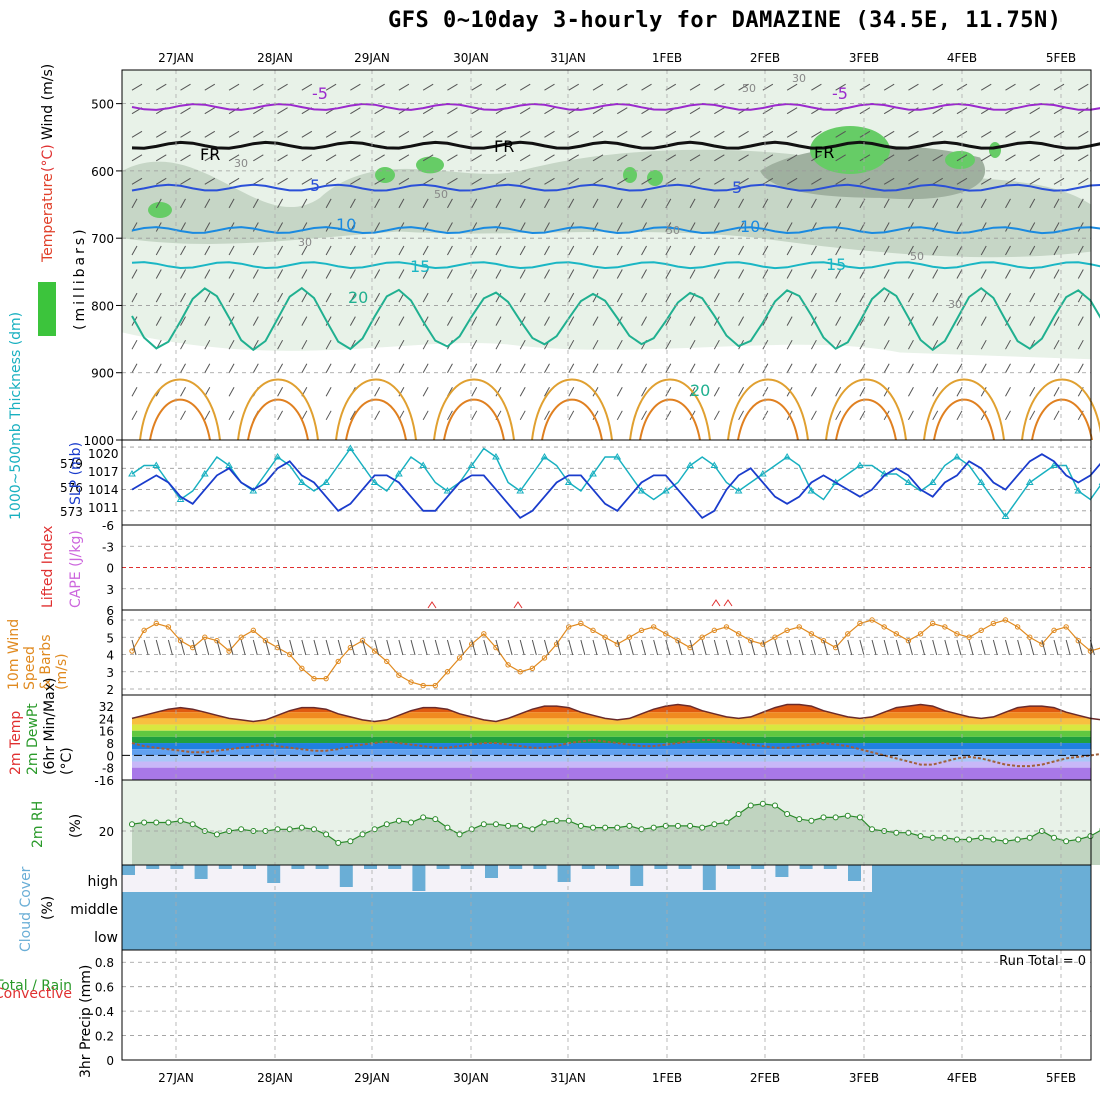 The height and width of the screenshot is (1100, 1100). I want to click on isotherm-label: 30, so click(955, 304).